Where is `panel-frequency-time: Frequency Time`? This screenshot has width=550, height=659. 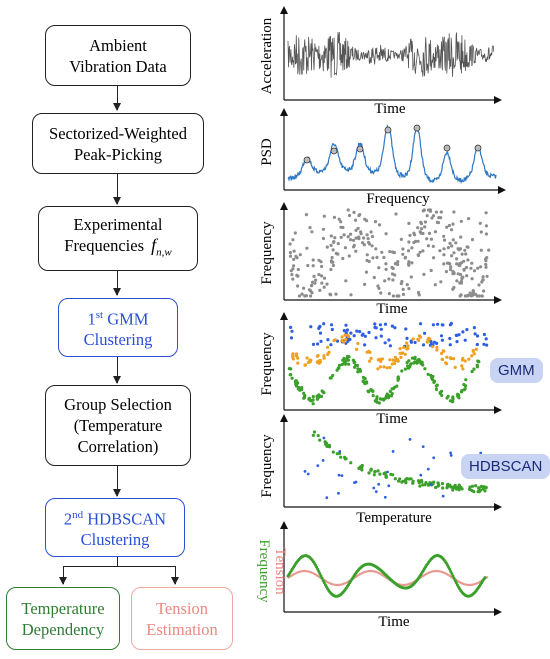
panel-frequency-time: Frequency Time is located at coordinates (380, 259).